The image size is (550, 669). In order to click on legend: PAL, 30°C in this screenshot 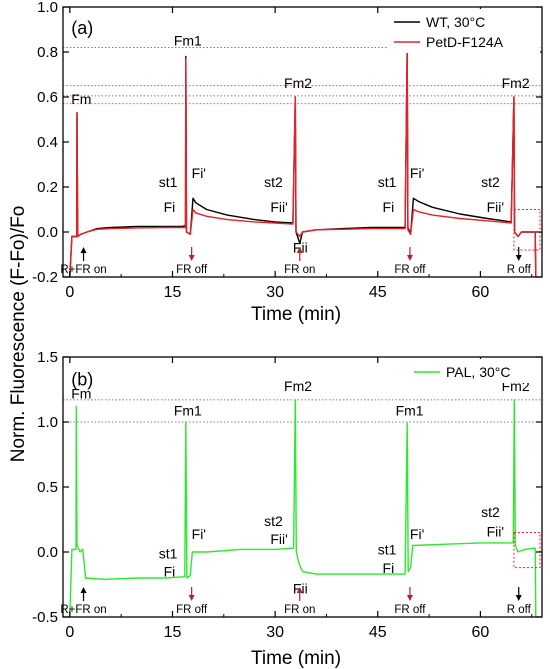, I will do `click(474, 371)`.